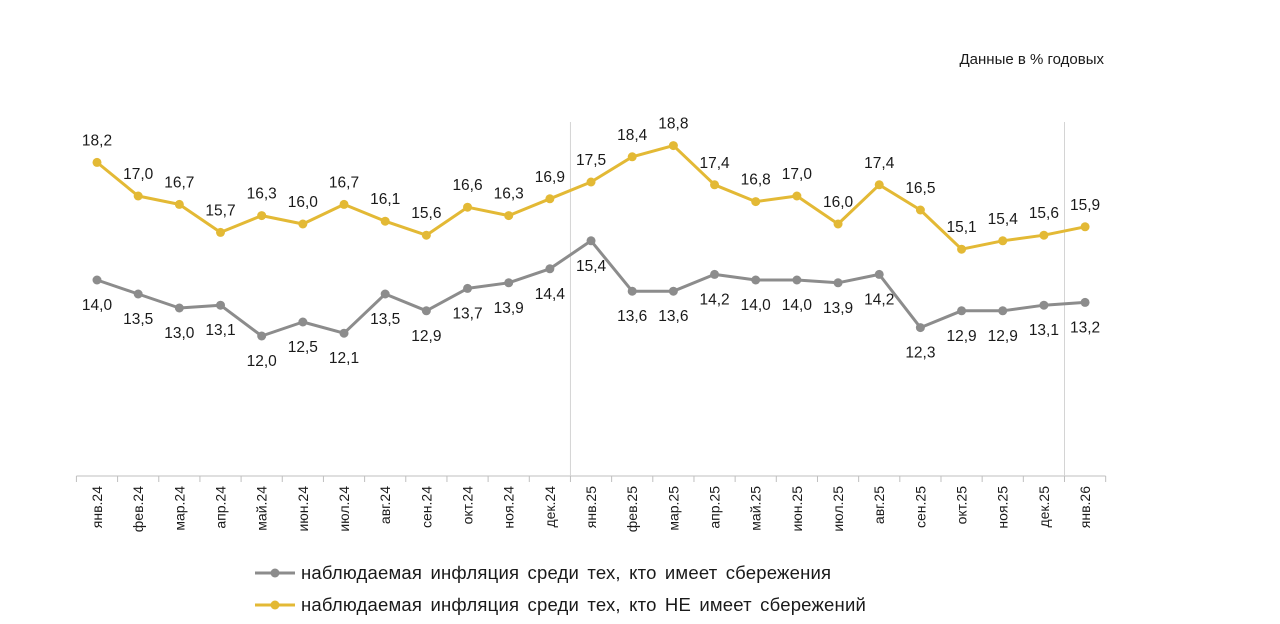 This screenshot has width=1280, height=624. What do you see at coordinates (179, 182) in the screenshot?
I see `data-label: 16,7` at bounding box center [179, 182].